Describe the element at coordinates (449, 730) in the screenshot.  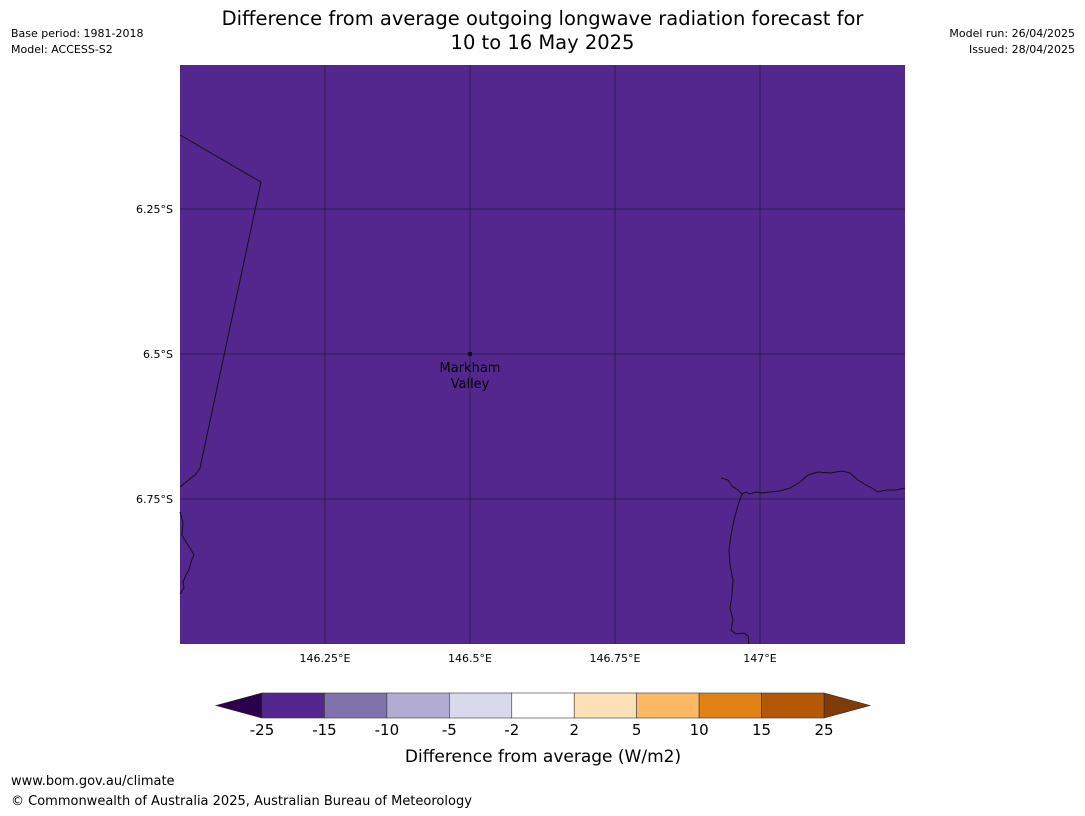
I see `colorbar-tick-label: -5` at that location.